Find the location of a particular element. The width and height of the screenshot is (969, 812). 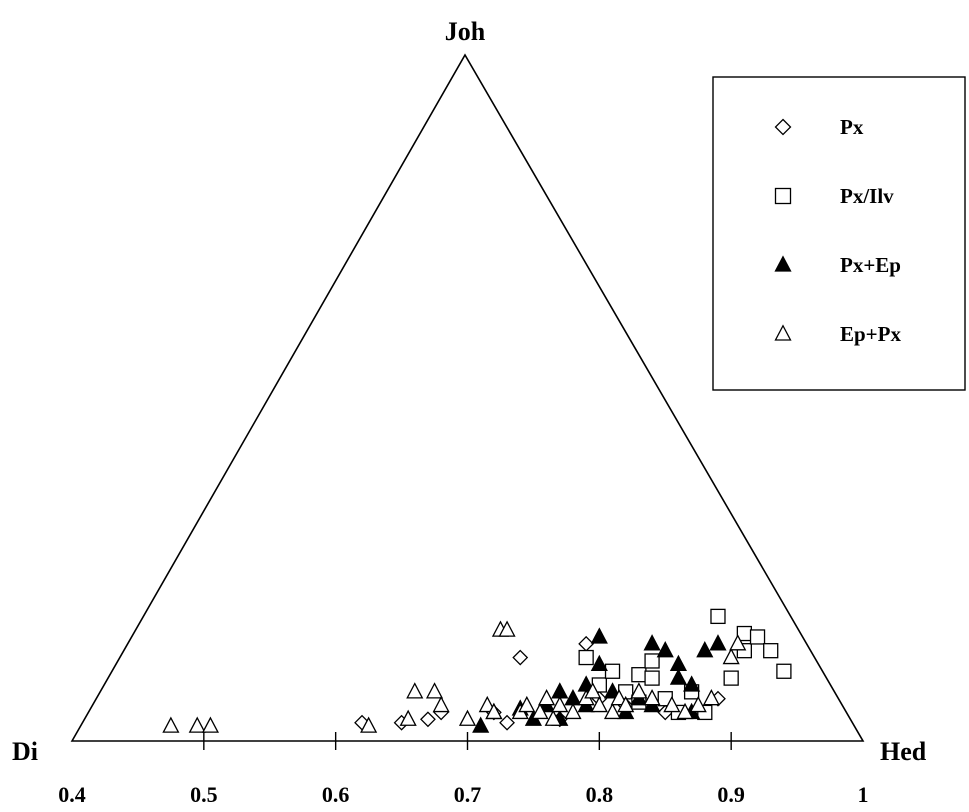

legend-label: Ep+Px is located at coordinates (870, 334).